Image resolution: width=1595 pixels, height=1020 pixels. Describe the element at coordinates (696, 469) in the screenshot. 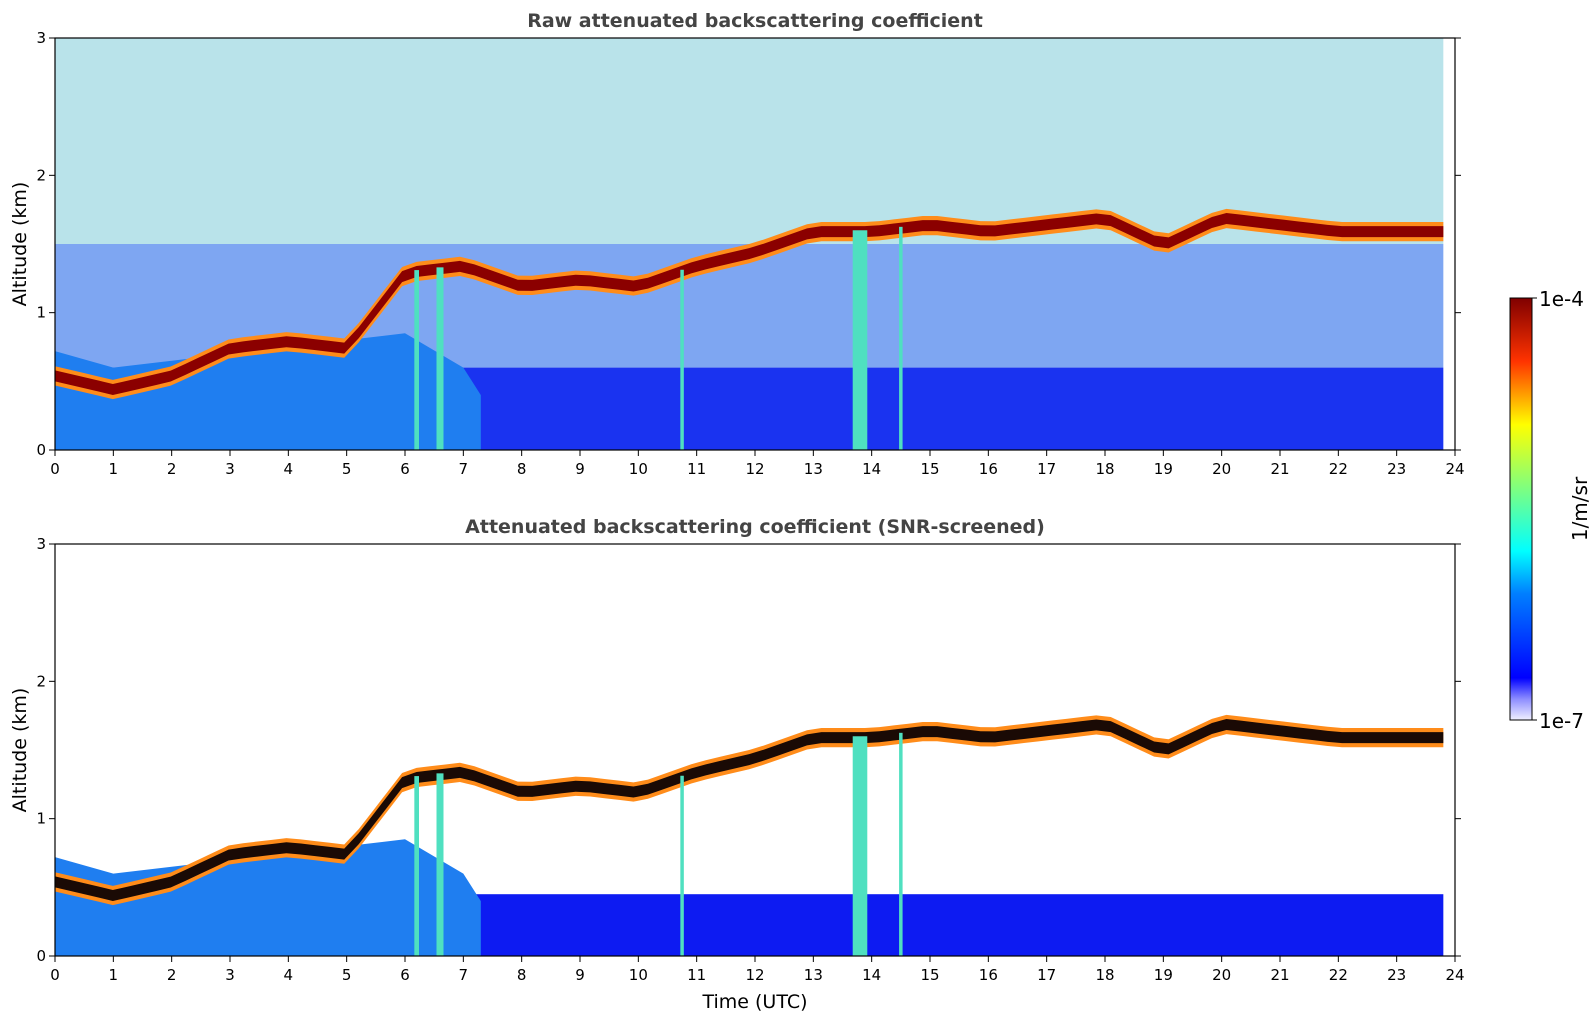

I see `top-x-tick-label: 11` at that location.